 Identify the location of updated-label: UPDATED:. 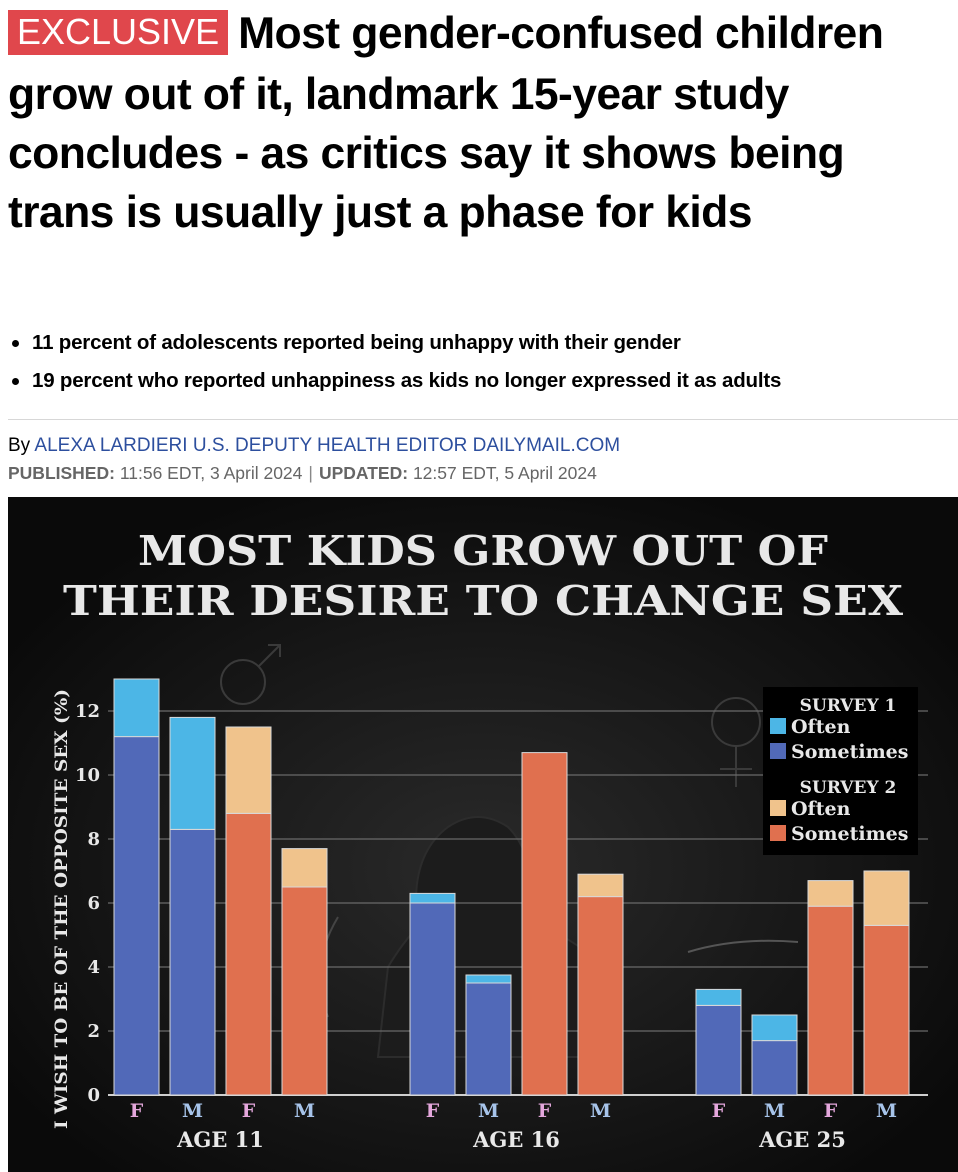
(363, 473).